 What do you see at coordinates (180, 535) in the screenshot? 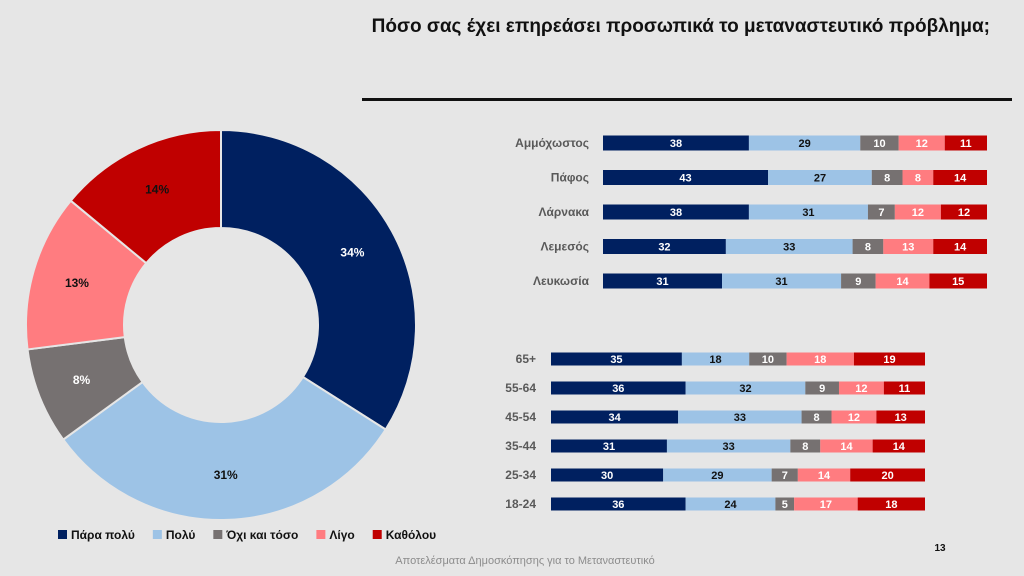
I see `legend-label: Πολύ` at bounding box center [180, 535].